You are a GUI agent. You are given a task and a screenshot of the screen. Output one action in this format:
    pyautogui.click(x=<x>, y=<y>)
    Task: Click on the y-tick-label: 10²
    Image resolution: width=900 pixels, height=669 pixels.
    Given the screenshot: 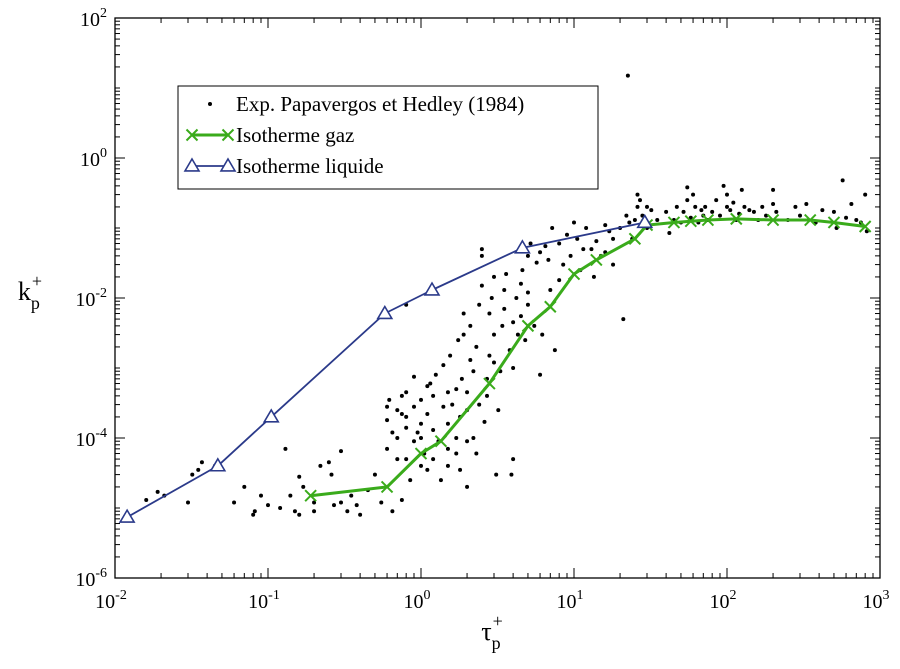 What is the action you would take?
    pyautogui.click(x=93, y=18)
    